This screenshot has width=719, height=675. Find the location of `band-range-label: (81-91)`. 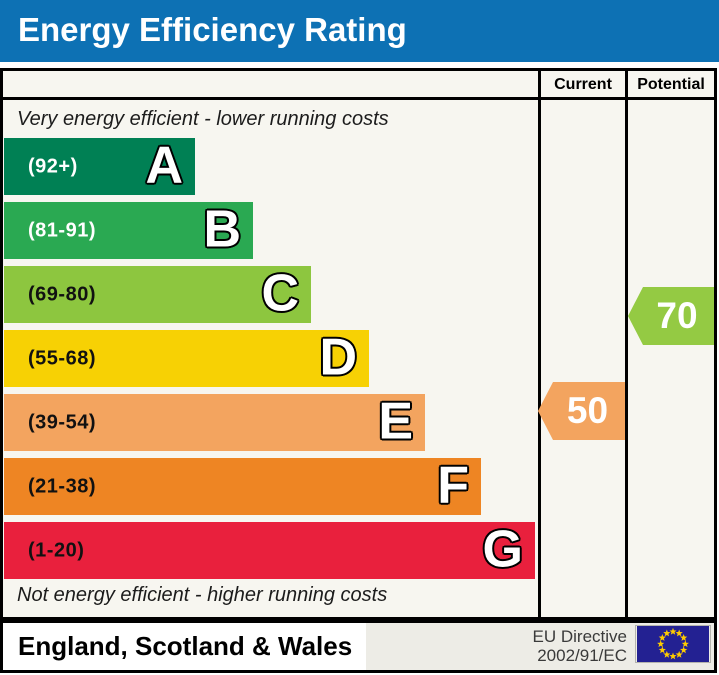

band-range-label: (81-91) is located at coordinates (62, 230).